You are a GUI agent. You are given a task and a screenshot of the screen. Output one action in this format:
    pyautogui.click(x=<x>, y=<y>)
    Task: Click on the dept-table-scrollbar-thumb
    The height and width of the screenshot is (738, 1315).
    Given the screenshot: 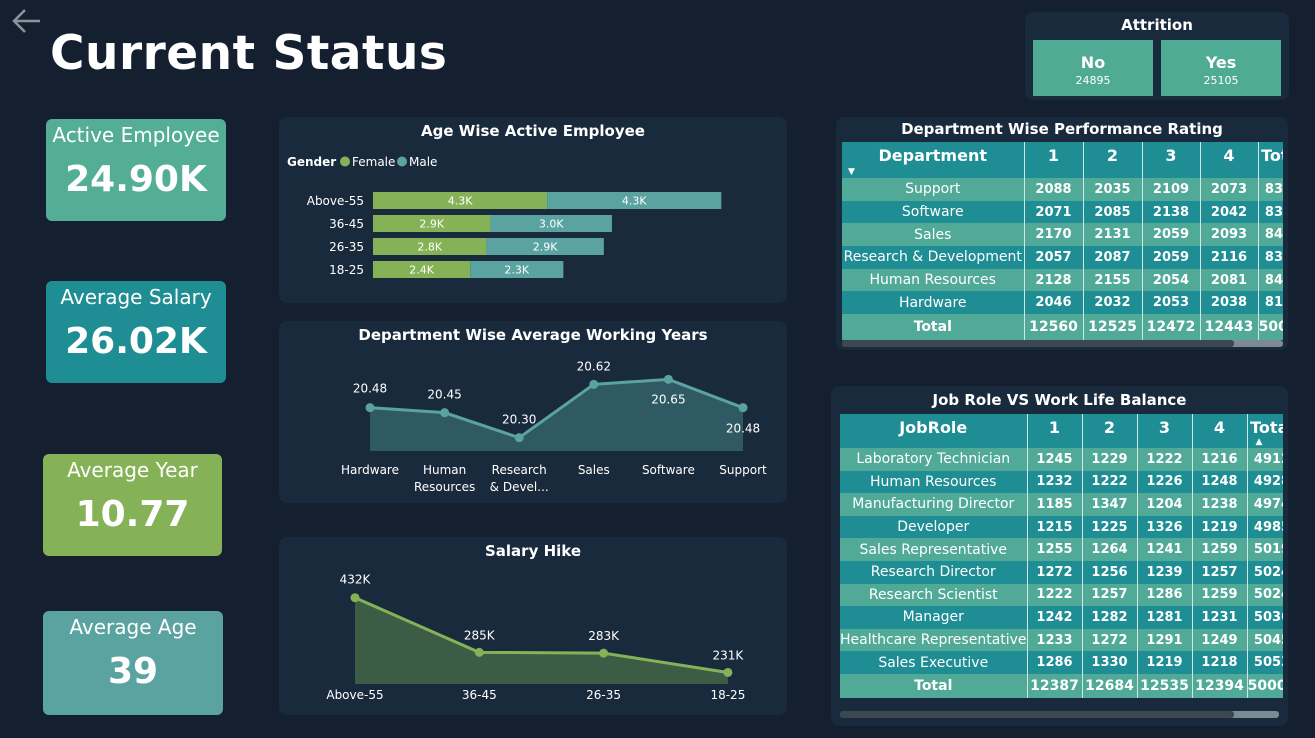 What is the action you would take?
    pyautogui.click(x=1038, y=343)
    